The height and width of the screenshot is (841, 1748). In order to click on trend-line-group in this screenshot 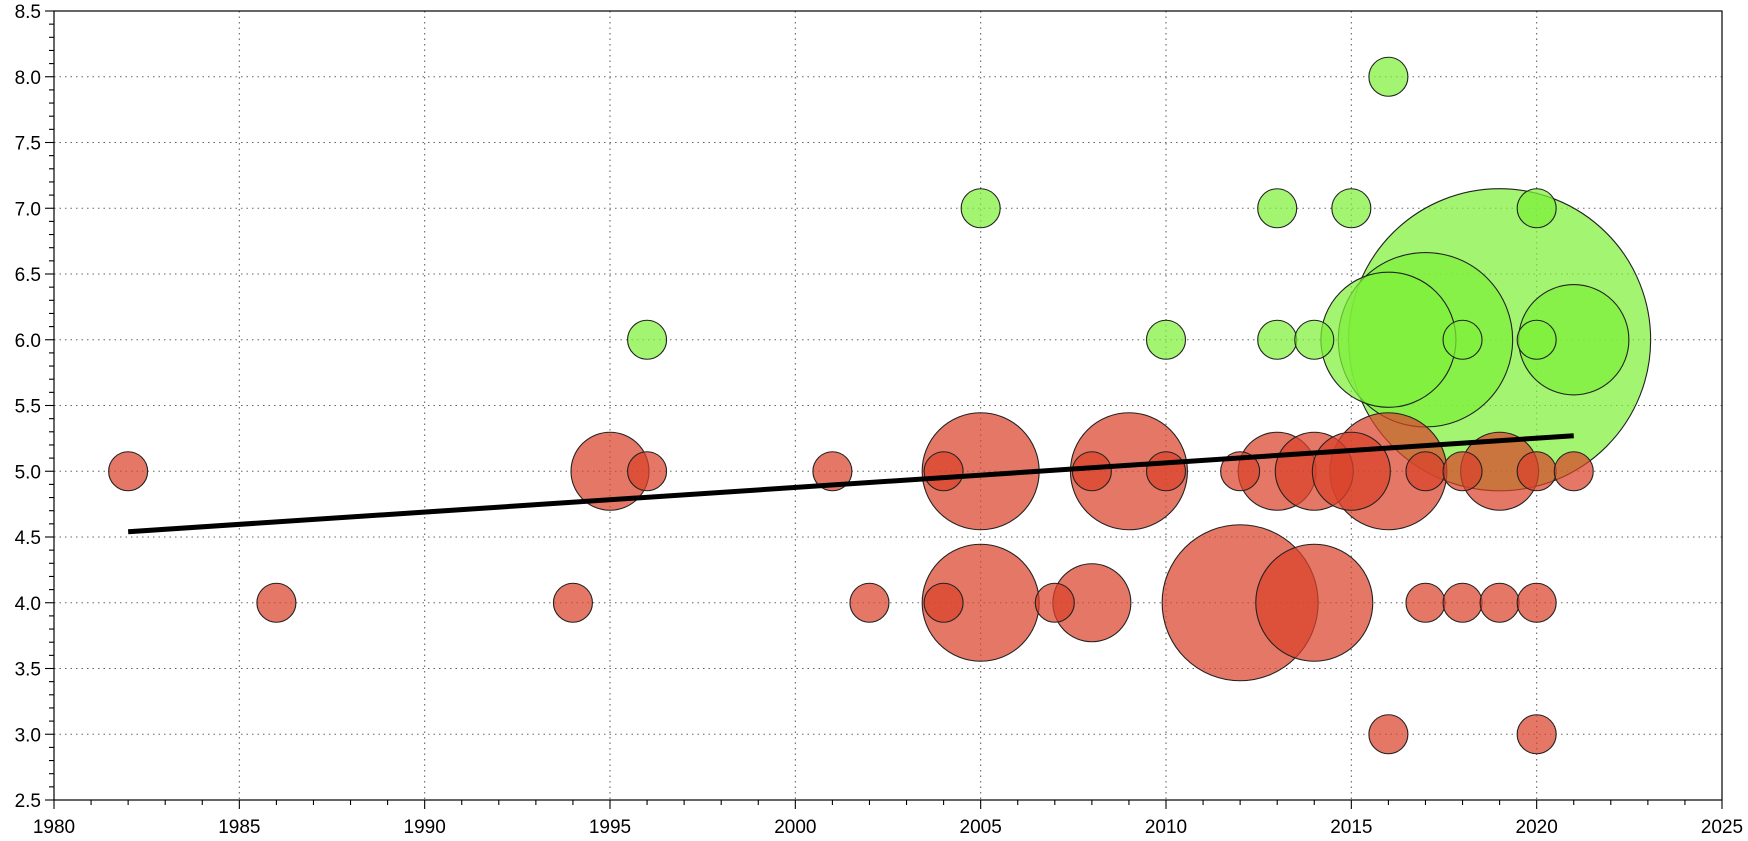, I will do `click(850, 484)`.